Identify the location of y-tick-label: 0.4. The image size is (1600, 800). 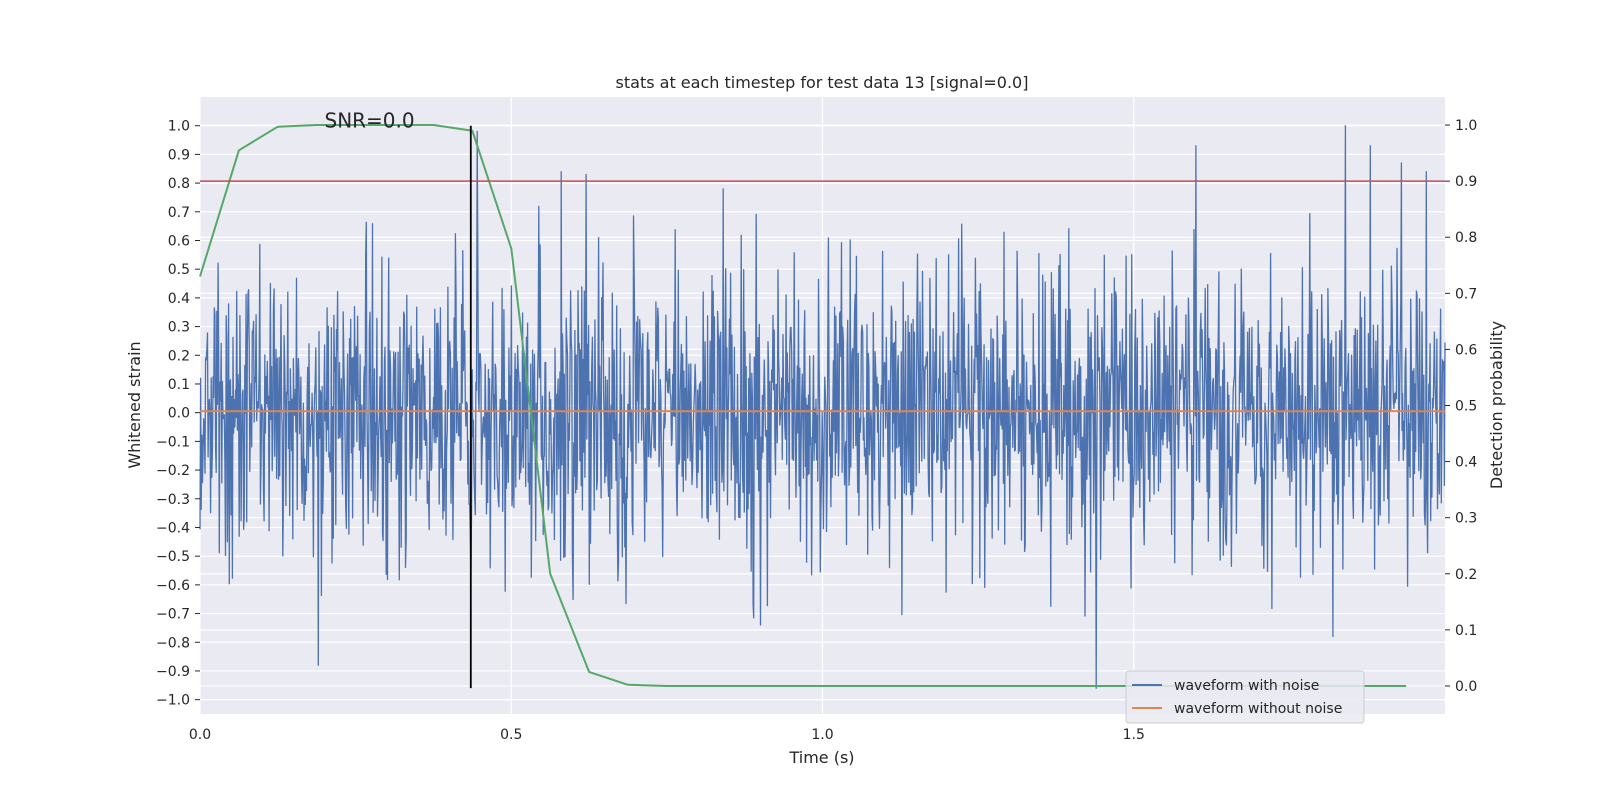
(179, 299).